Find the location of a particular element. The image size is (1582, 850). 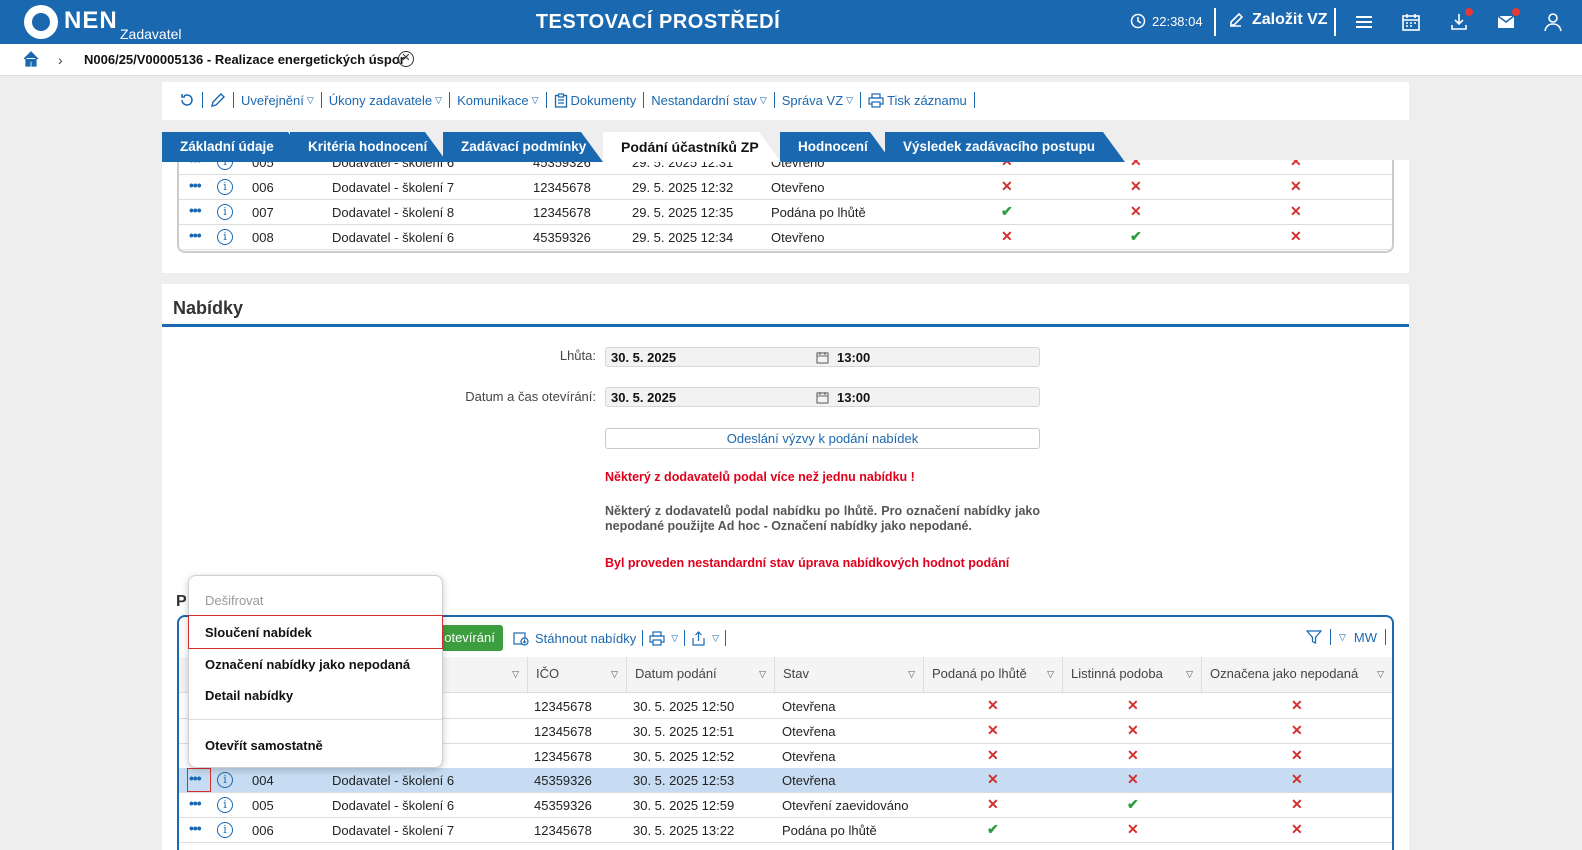

notification-dot is located at coordinates (1516, 12).